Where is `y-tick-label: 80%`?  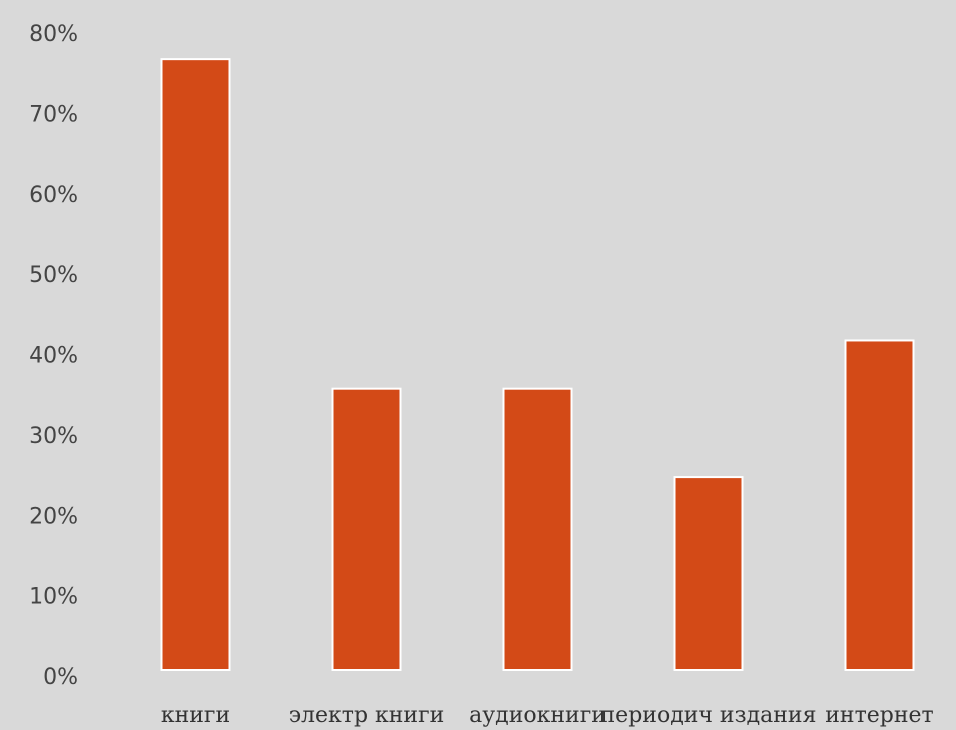
y-tick-label: 80% is located at coordinates (53, 34).